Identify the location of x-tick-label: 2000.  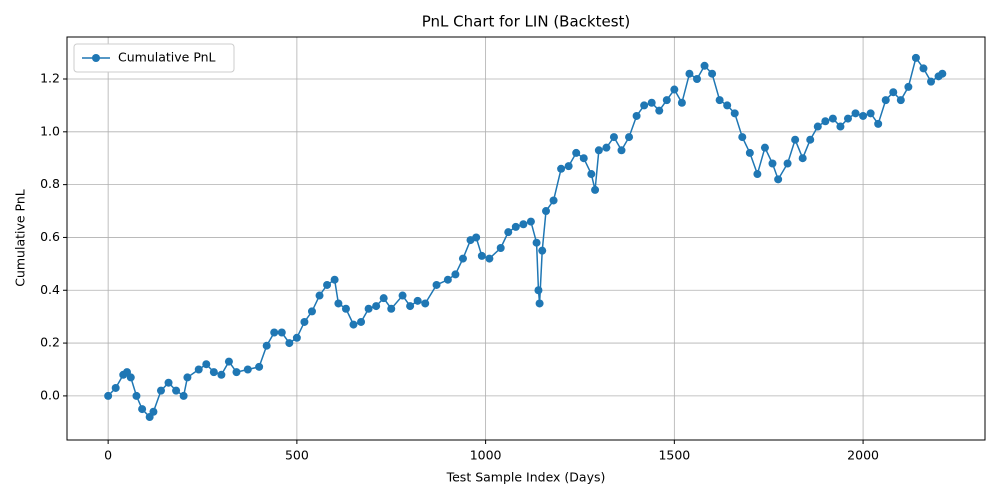
(863, 455).